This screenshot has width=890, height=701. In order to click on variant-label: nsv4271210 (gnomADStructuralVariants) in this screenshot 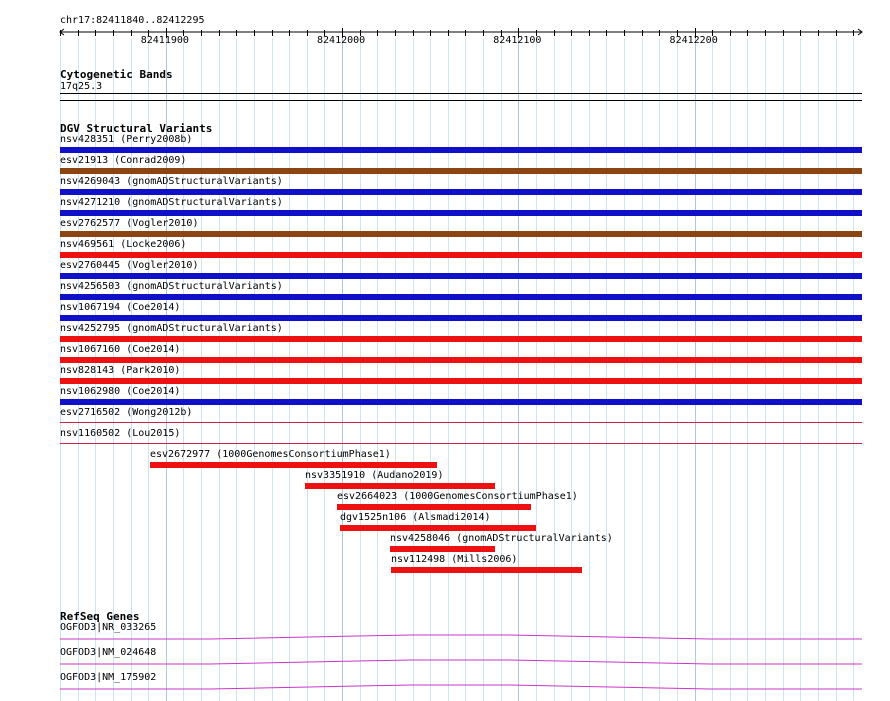, I will do `click(171, 202)`.